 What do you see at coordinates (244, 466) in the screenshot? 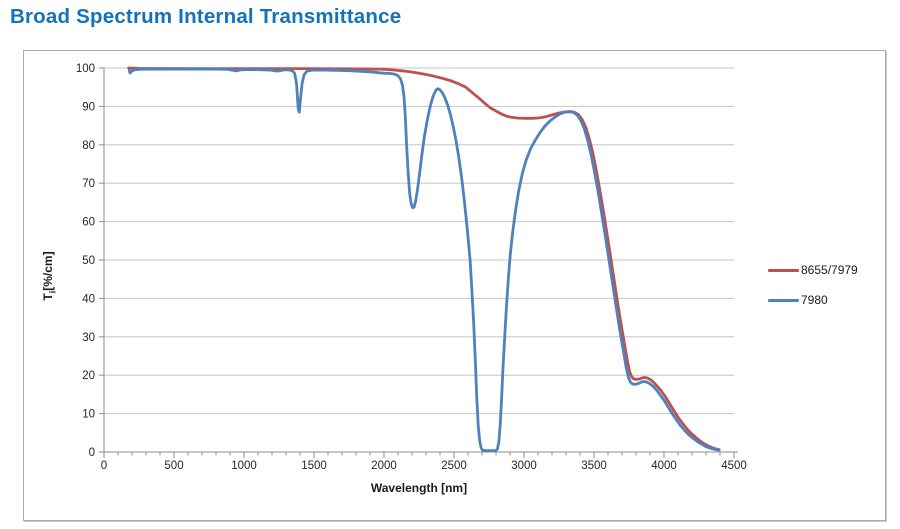
I see `x-tick-label: 1000` at bounding box center [244, 466].